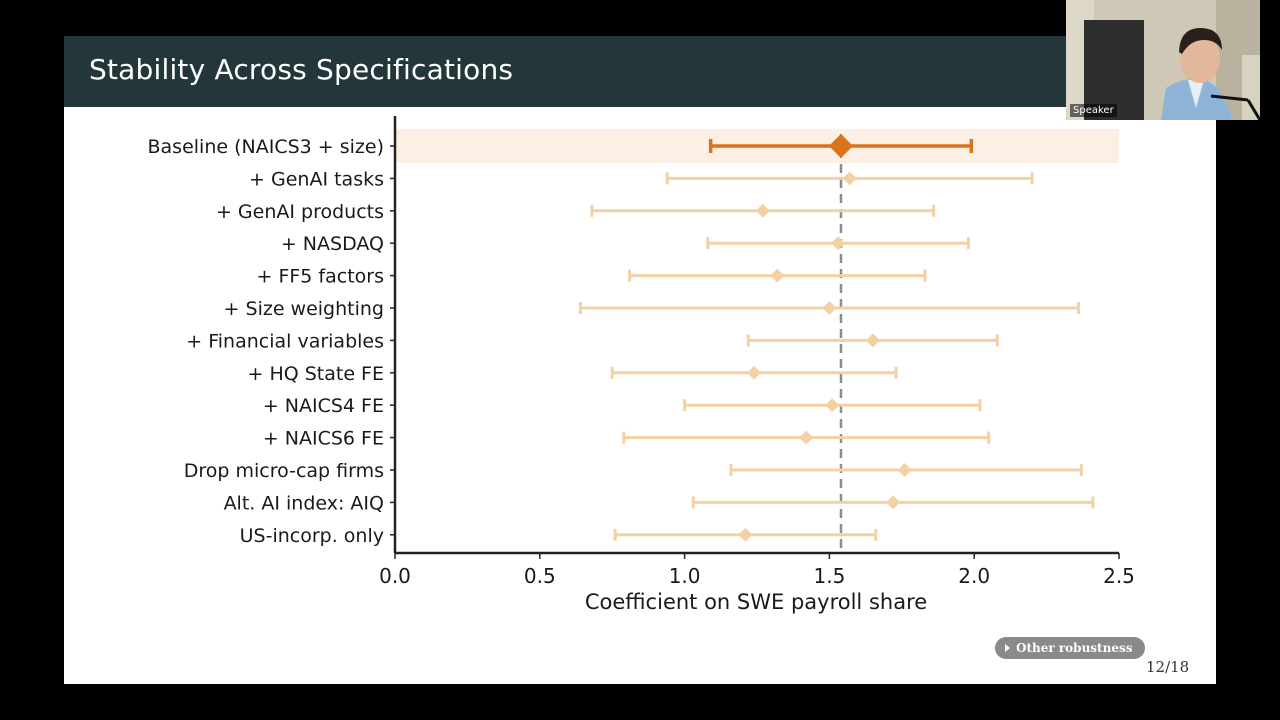 This screenshot has height=720, width=1280. What do you see at coordinates (323, 406) in the screenshot?
I see `y-tick-label: + NAICS4 FE` at bounding box center [323, 406].